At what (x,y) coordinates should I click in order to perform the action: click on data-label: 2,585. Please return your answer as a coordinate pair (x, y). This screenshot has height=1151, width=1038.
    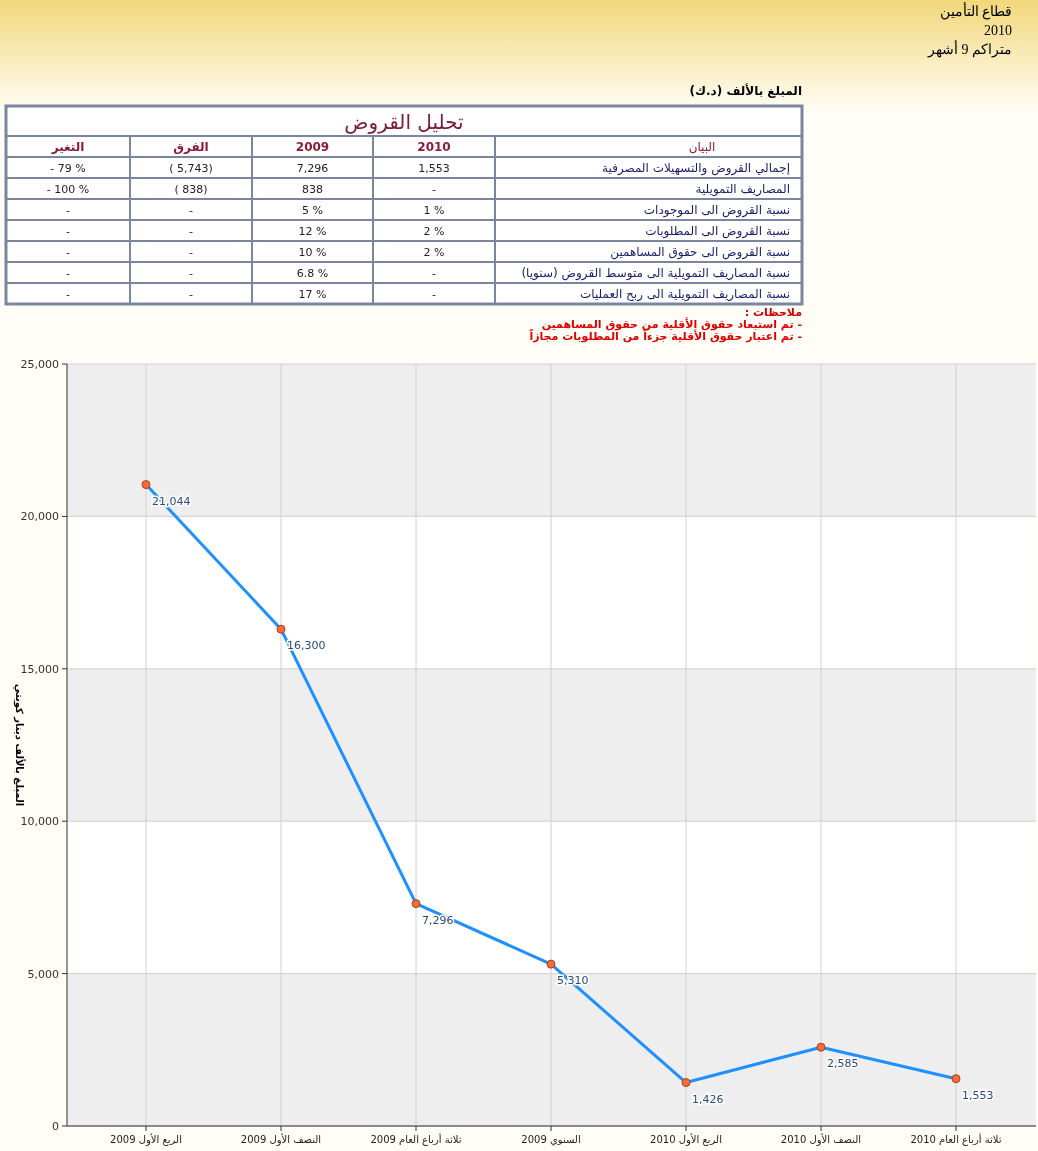
    Looking at the image, I should click on (843, 1064).